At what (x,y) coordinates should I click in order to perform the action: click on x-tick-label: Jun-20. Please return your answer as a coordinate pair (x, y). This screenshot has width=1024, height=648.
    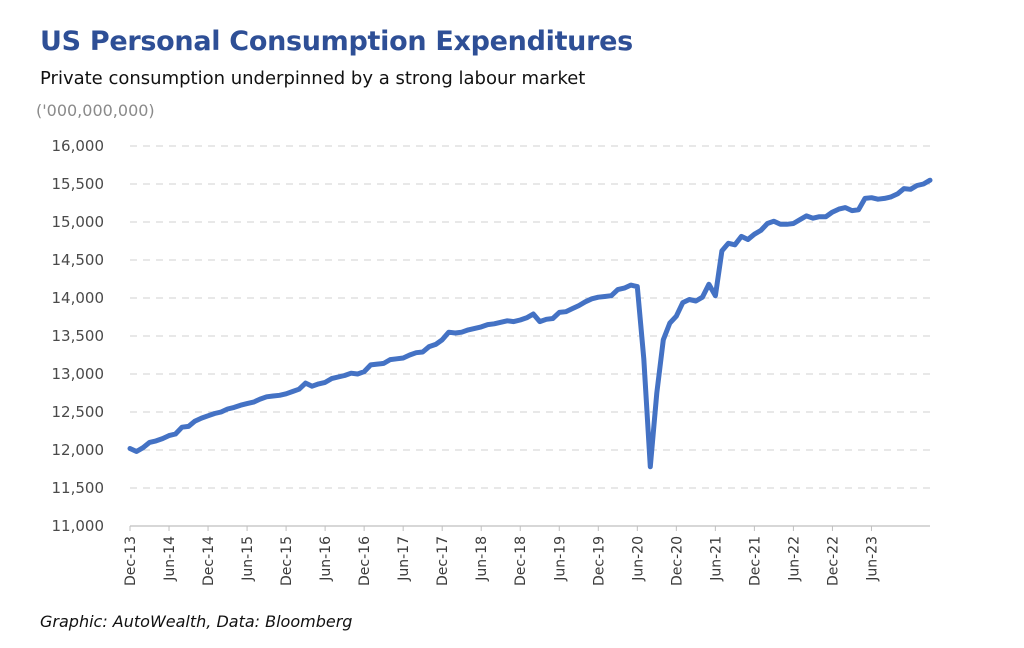
    Looking at the image, I should click on (638, 559).